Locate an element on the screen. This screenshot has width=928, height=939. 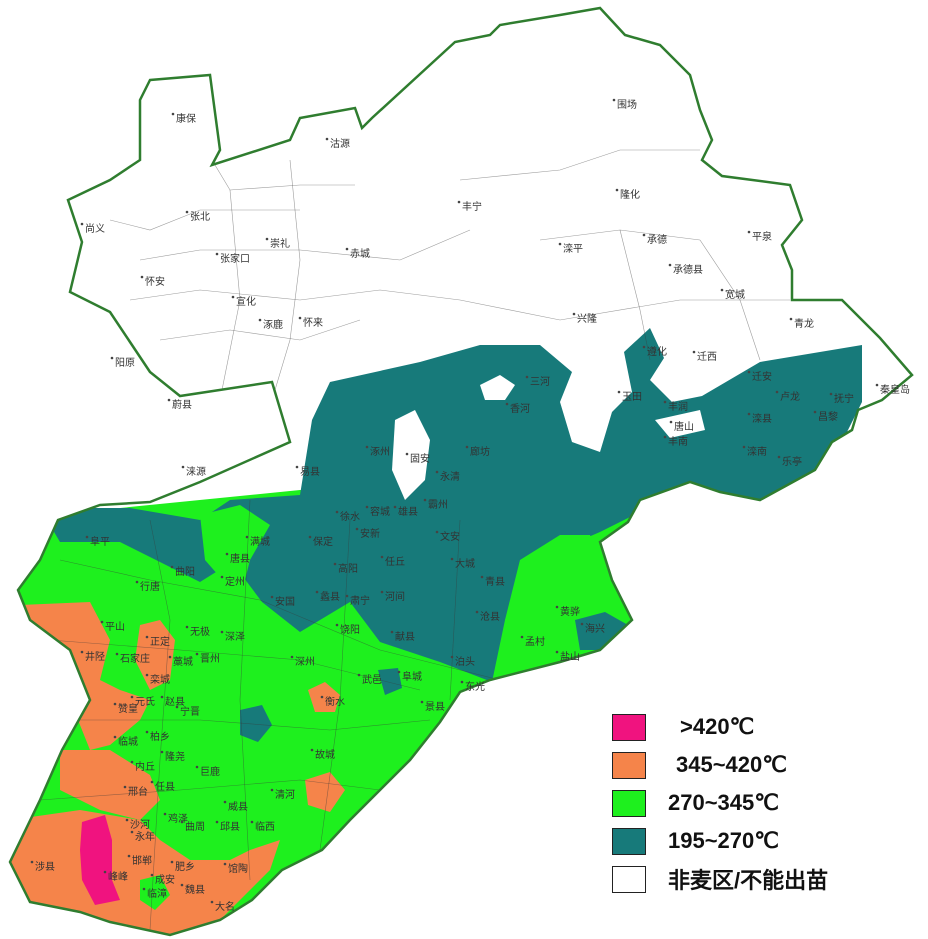
place-label: 遵化 is located at coordinates (657, 351).